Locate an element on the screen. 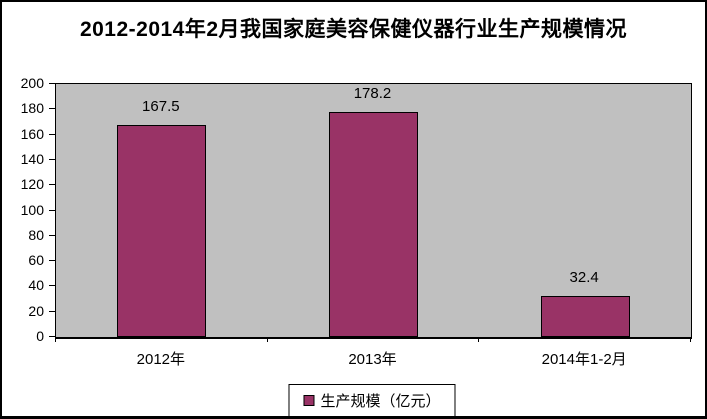 Image resolution: width=707 pixels, height=419 pixels. y-tick-label: 20 is located at coordinates (36, 310).